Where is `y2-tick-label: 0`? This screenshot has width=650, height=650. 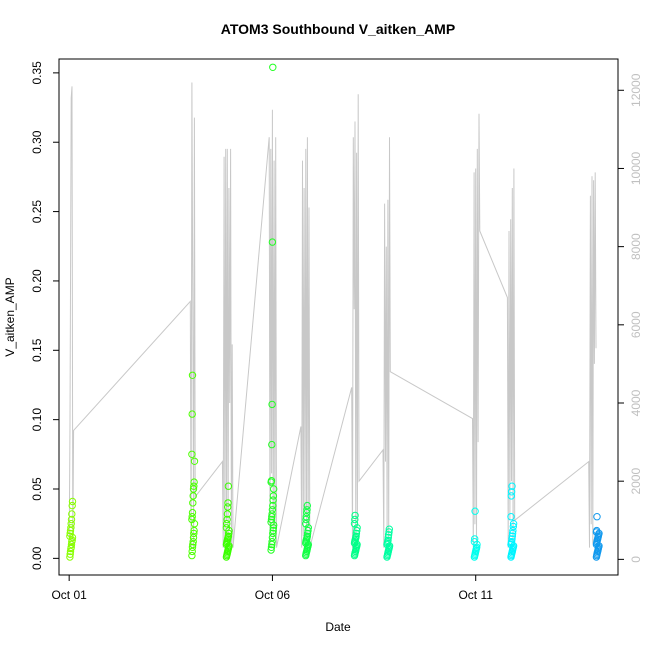 y2-tick-label: 0 is located at coordinates (636, 559).